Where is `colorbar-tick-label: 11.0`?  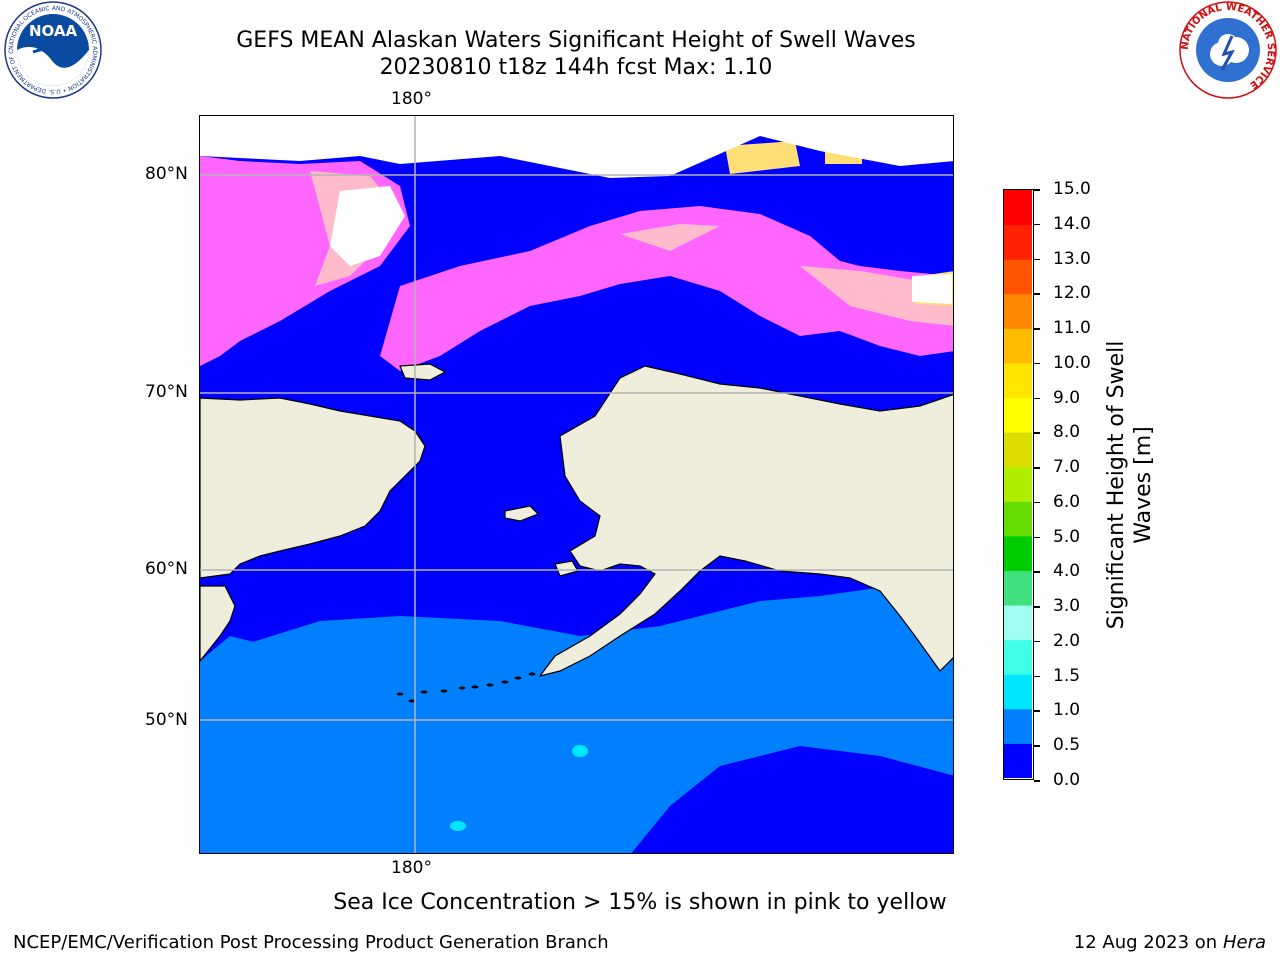 colorbar-tick-label: 11.0 is located at coordinates (1072, 328).